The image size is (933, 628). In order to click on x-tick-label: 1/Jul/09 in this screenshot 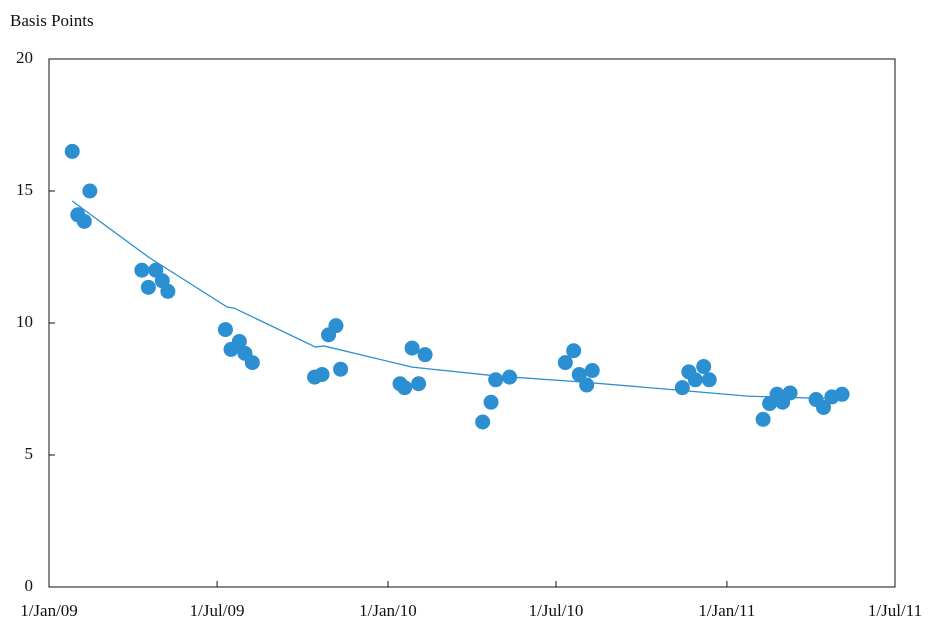, I will do `click(217, 610)`.